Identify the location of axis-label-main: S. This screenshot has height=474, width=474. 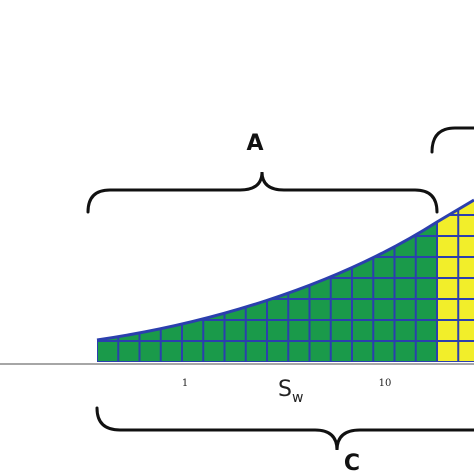
(285, 389).